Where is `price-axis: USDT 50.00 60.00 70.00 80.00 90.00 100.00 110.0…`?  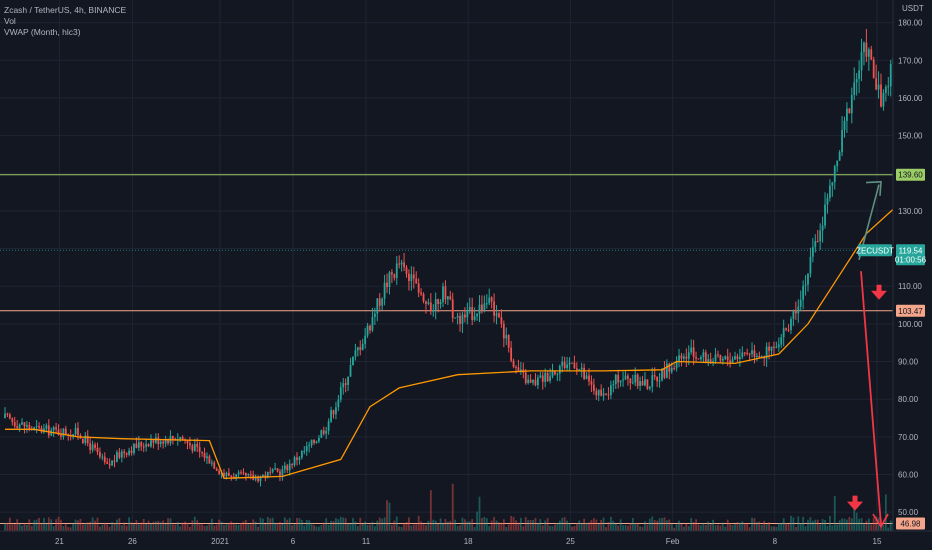
price-axis: USDT 50.00 60.00 70.00 80.00 90.00 100.00 110.0… is located at coordinates (912, 275).